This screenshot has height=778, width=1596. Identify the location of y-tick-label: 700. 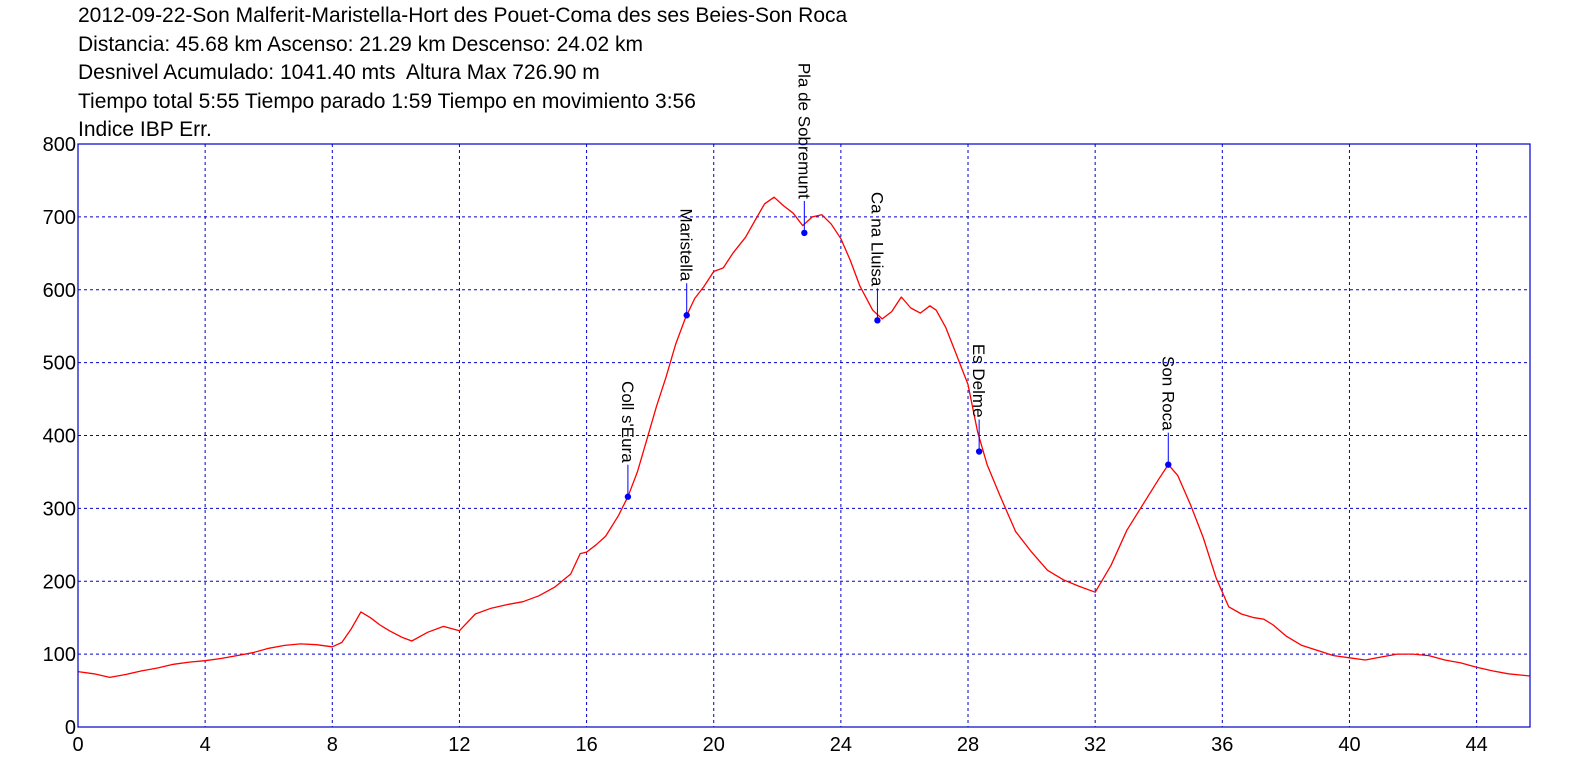
(59, 218).